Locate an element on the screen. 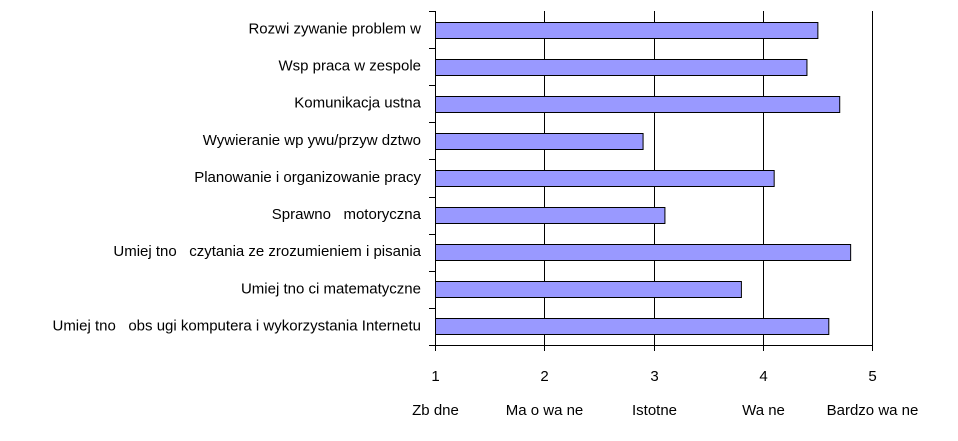 This screenshot has height=441, width=958. x-scale-labels: Zb dne Ma o wa ne Istotne Wa ne Bardzo wa ne is located at coordinates (665, 410).